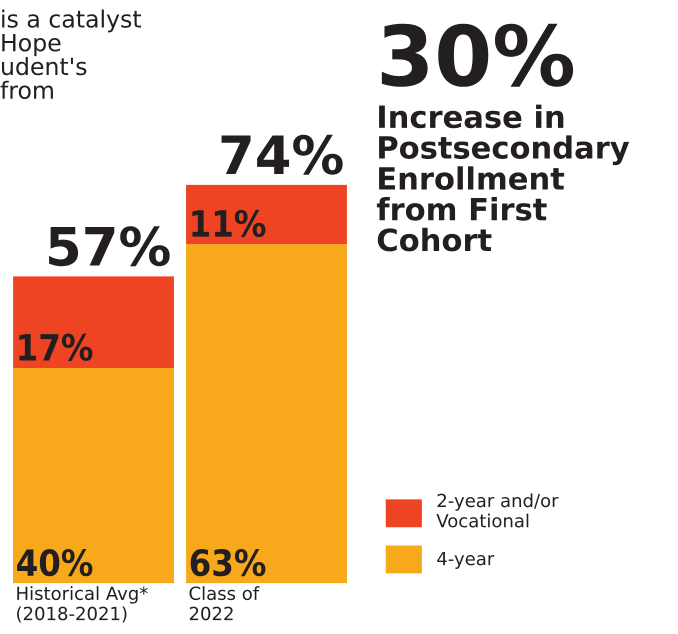 This screenshot has height=634, width=678. Describe the element at coordinates (82, 604) in the screenshot. I see `x-tick-label: Historical Avg* (2018-2021)` at that location.